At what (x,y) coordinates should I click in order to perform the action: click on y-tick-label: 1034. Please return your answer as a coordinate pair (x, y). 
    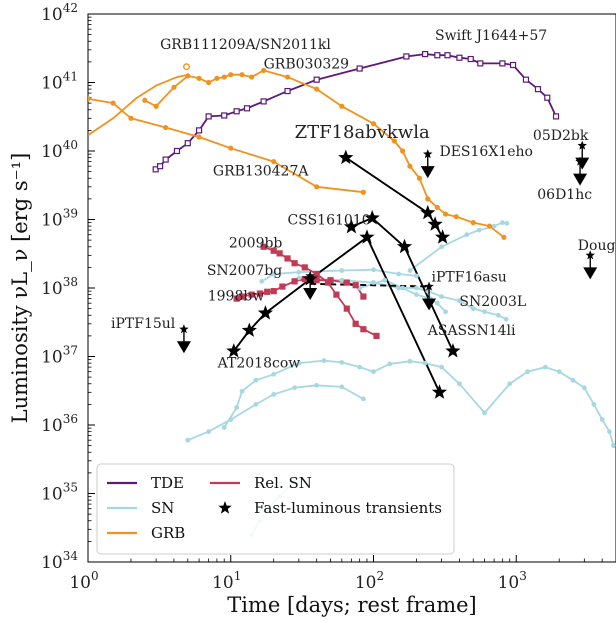
    Looking at the image, I should click on (59, 561).